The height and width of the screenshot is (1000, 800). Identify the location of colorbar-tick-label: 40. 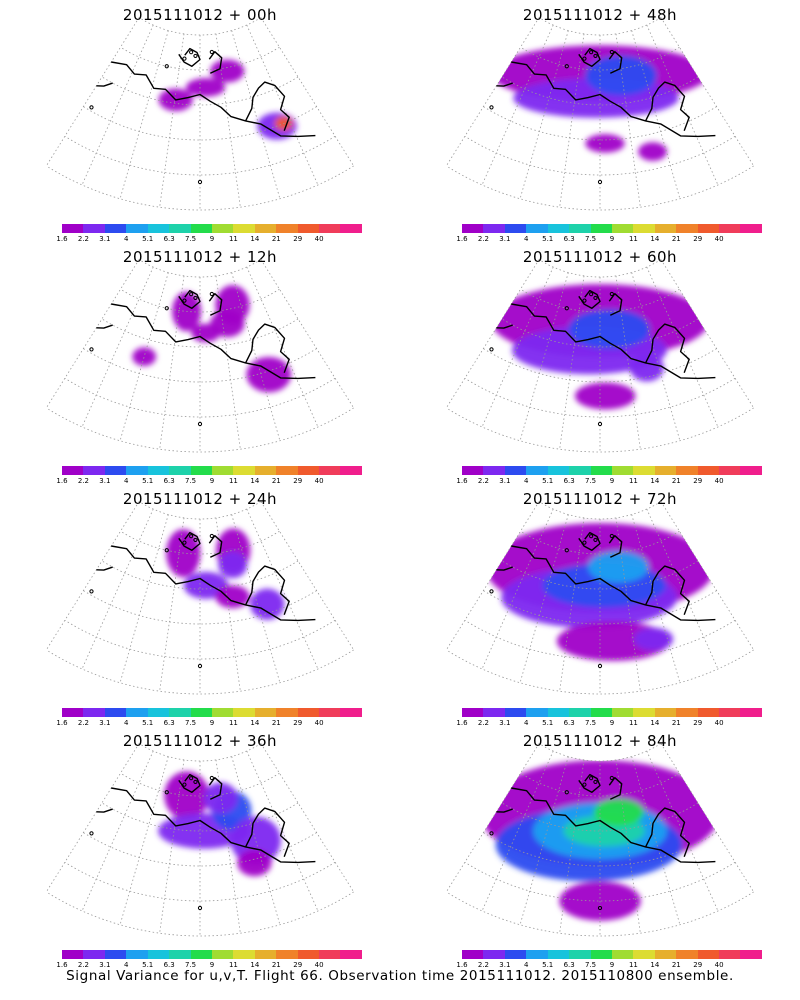
(319, 239).